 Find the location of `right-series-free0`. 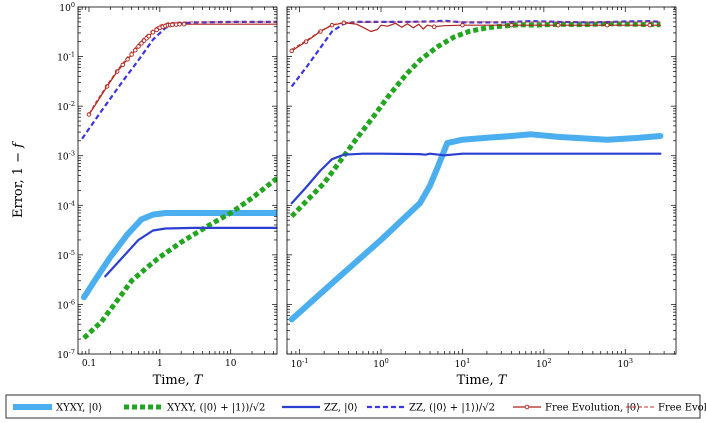

right-series-free0 is located at coordinates (476, 37).